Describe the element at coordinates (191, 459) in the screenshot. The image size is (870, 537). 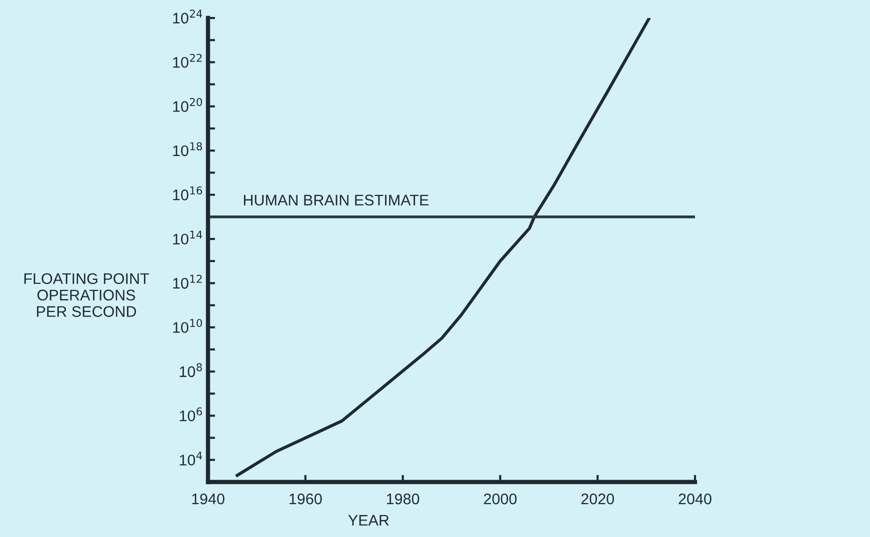
I see `y-tick-label: 10$^{4}$` at that location.